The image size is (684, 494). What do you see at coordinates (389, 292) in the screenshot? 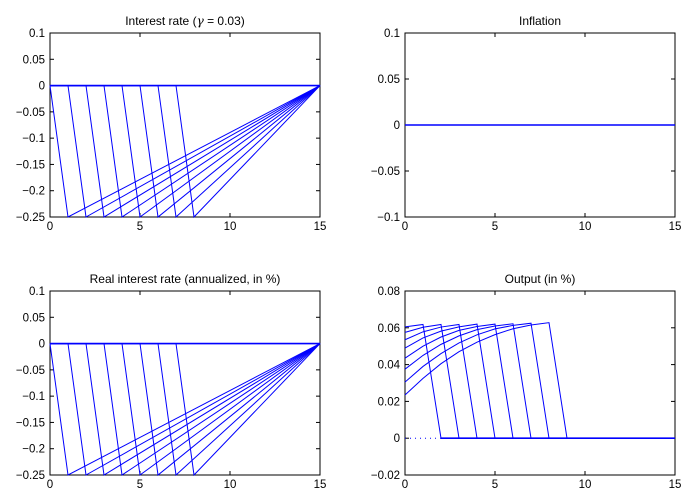
I see `chart-4-ytick-label: 0.08` at bounding box center [389, 292].